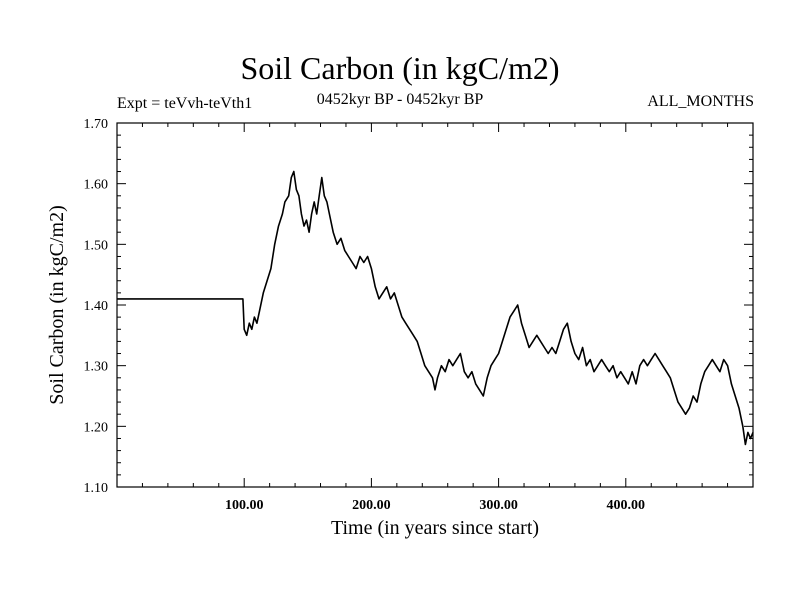  Describe the element at coordinates (371, 505) in the screenshot. I see `x-tick-label: 200.00` at that location.